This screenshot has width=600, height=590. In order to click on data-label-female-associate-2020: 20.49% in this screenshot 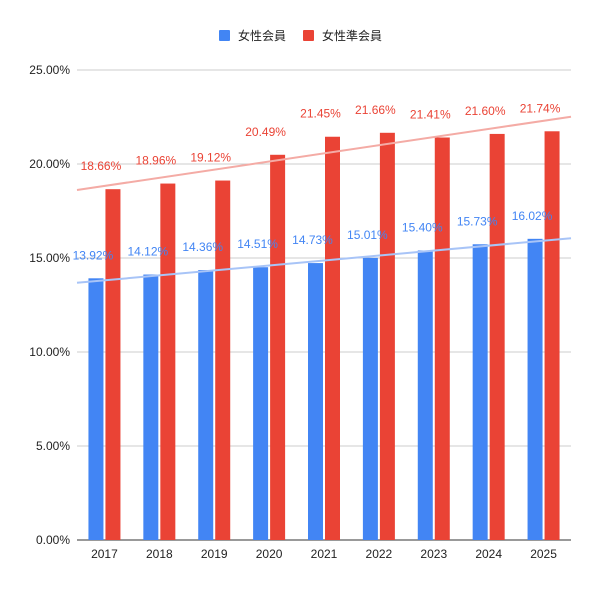, I will do `click(265, 132)`.